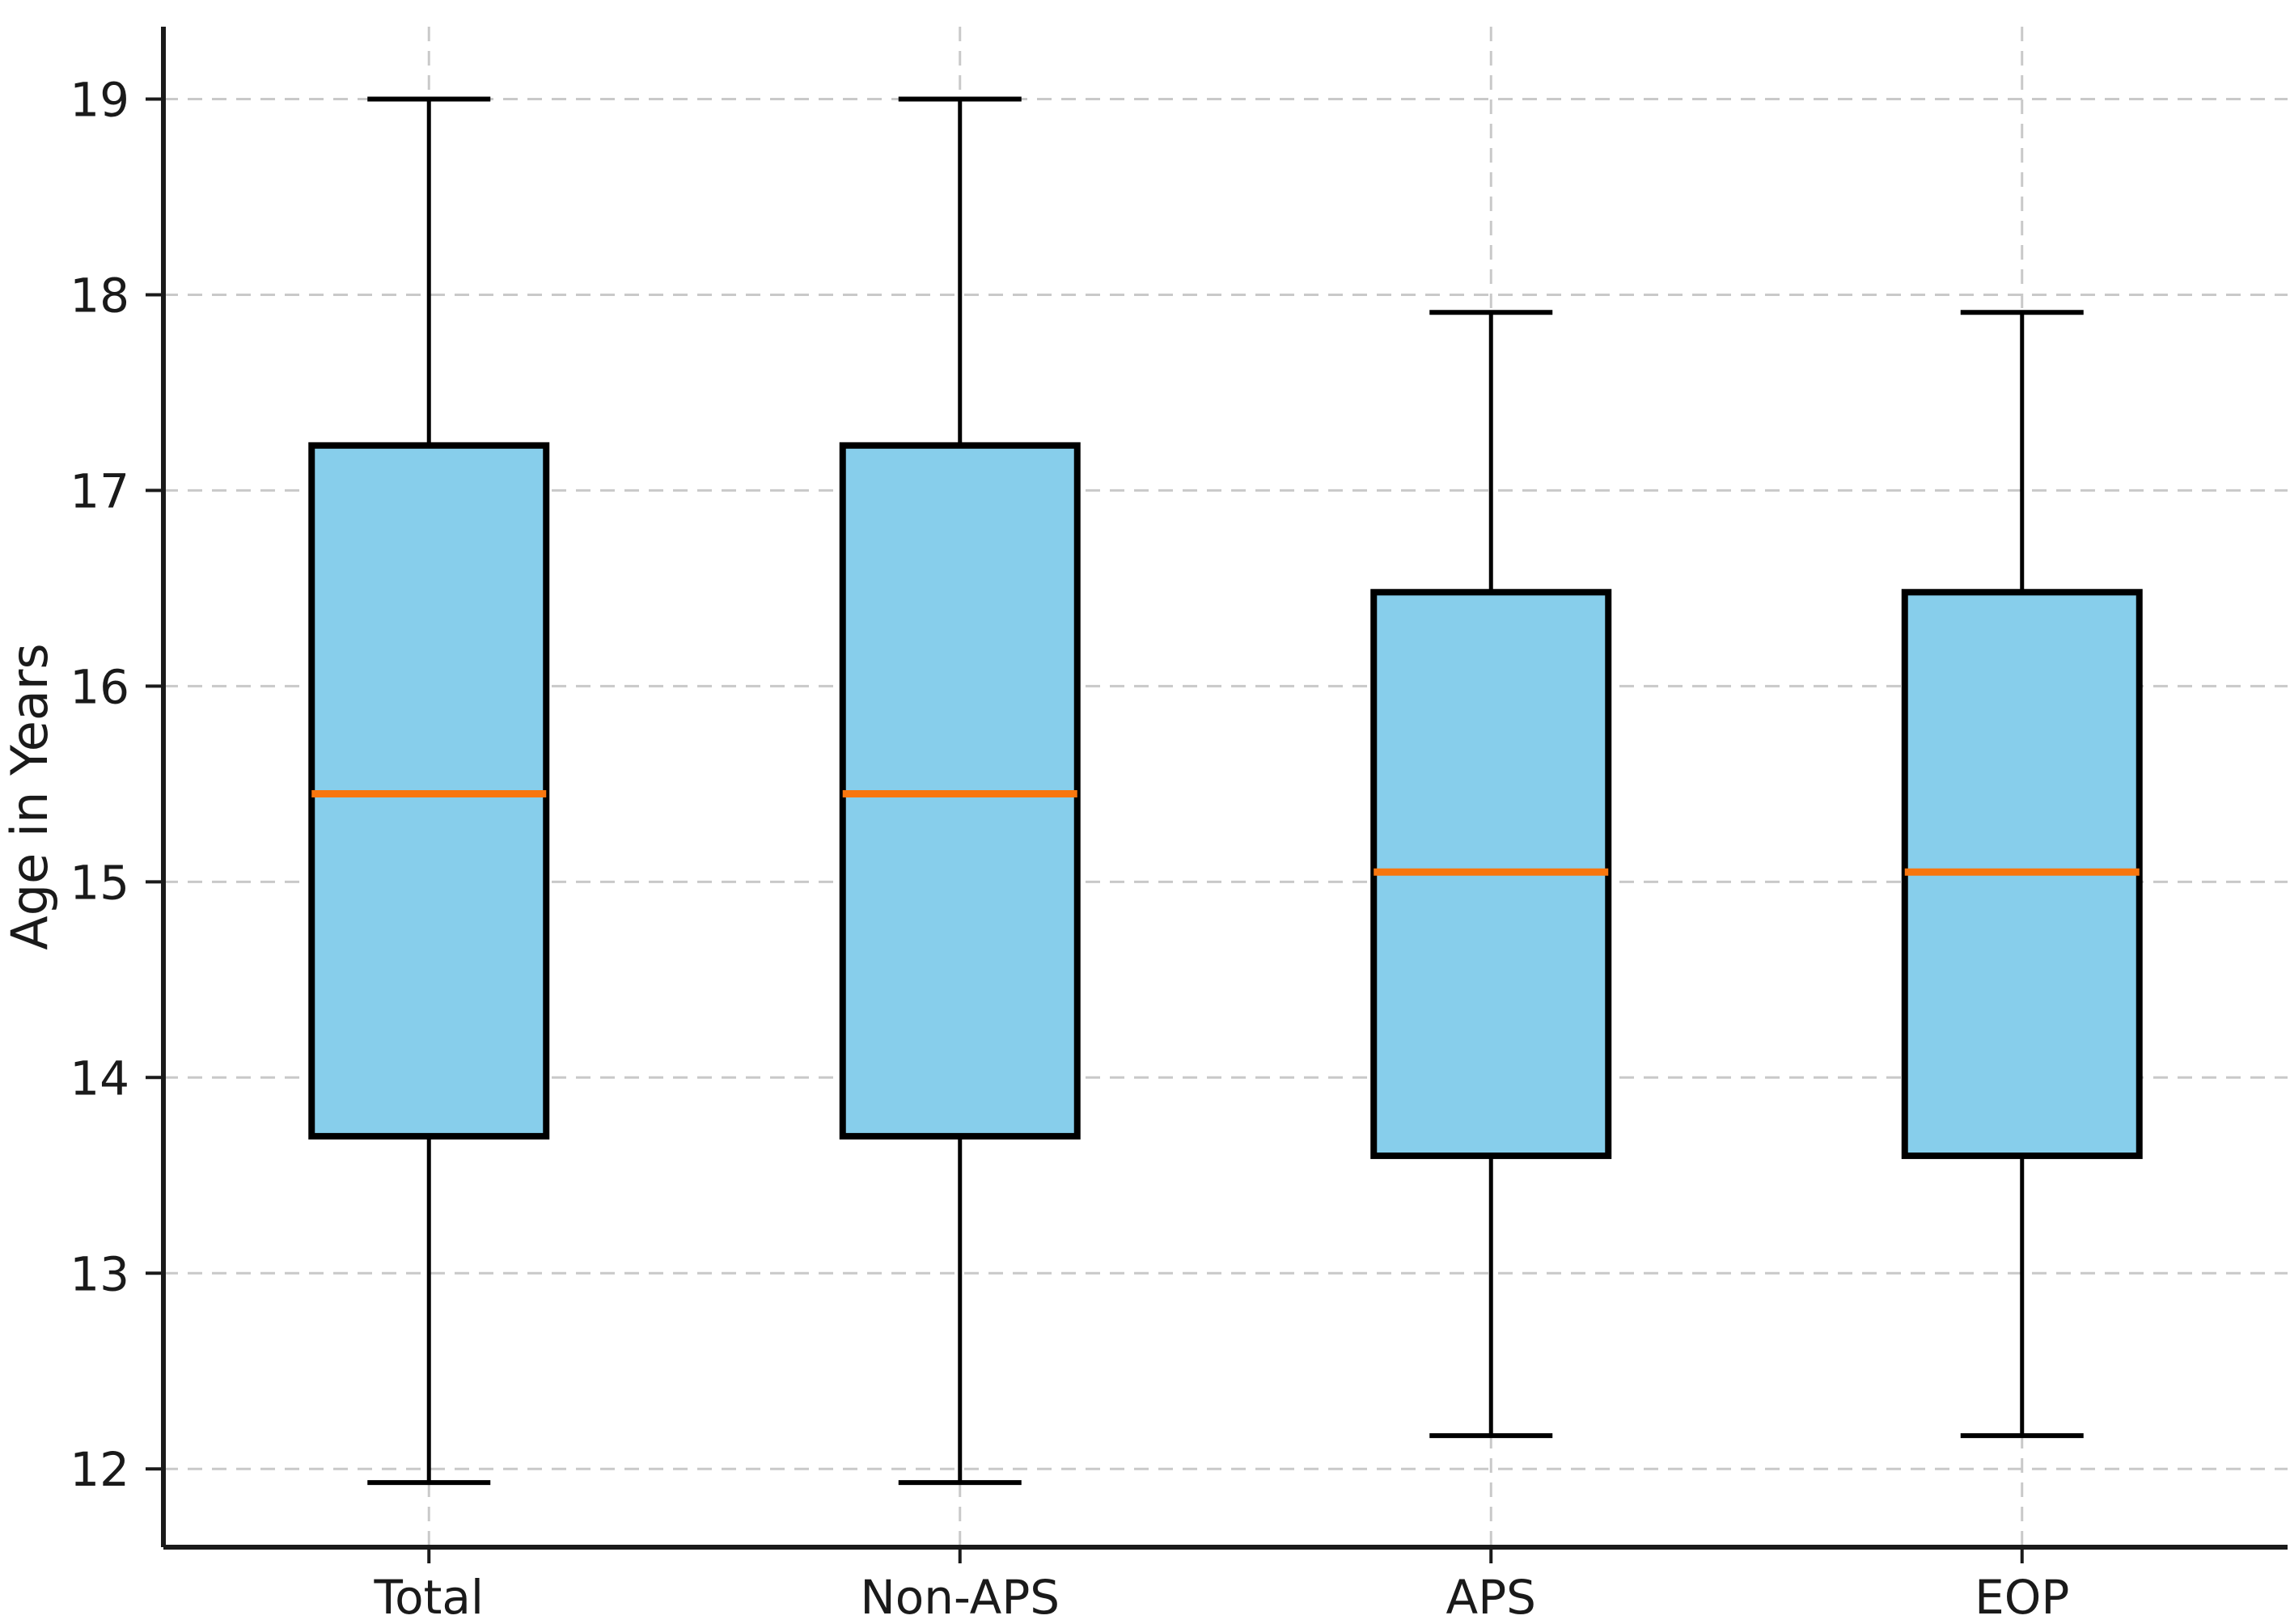 The width and height of the screenshot is (2290, 1624). Describe the element at coordinates (429, 1597) in the screenshot. I see `x-tick-label: Total` at that location.